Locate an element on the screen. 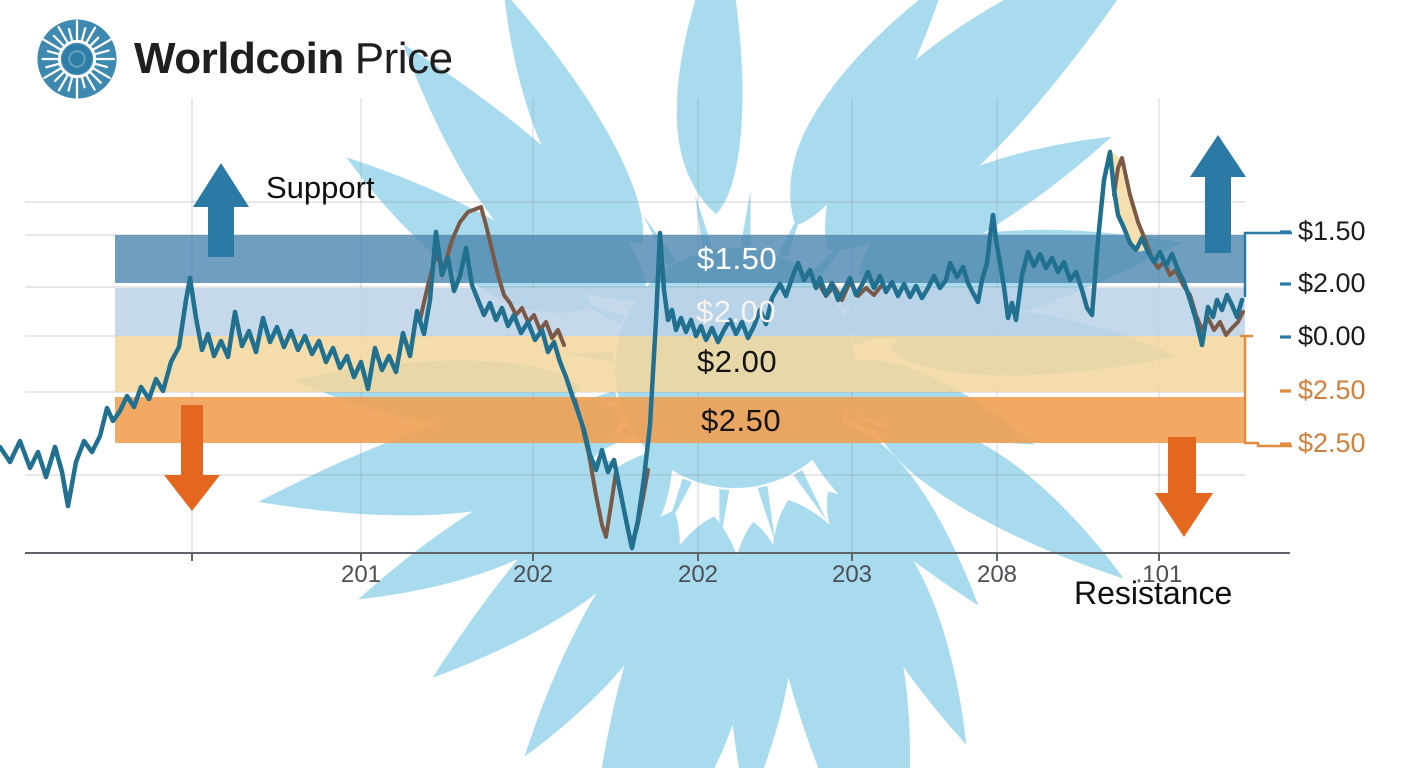 Image resolution: width=1408 pixels, height=768 pixels. support-up-arrow-left is located at coordinates (221, 210).